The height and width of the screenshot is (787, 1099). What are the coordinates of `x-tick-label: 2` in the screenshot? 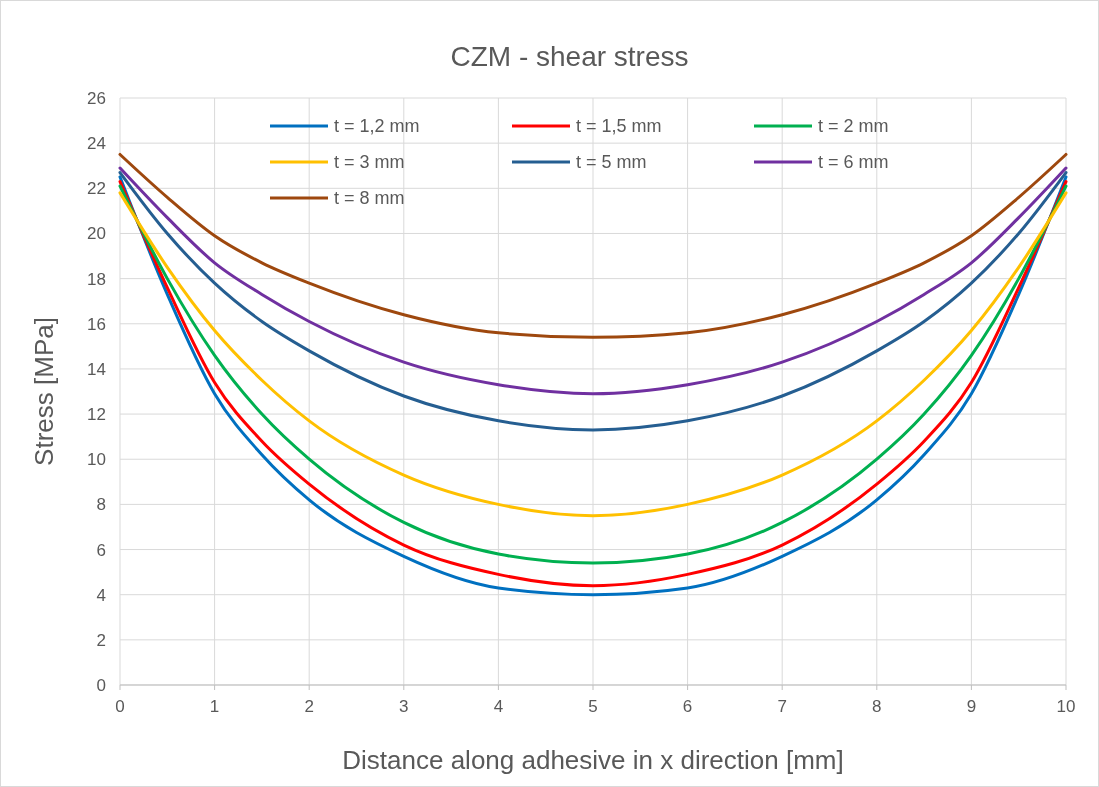 It's located at (309, 706).